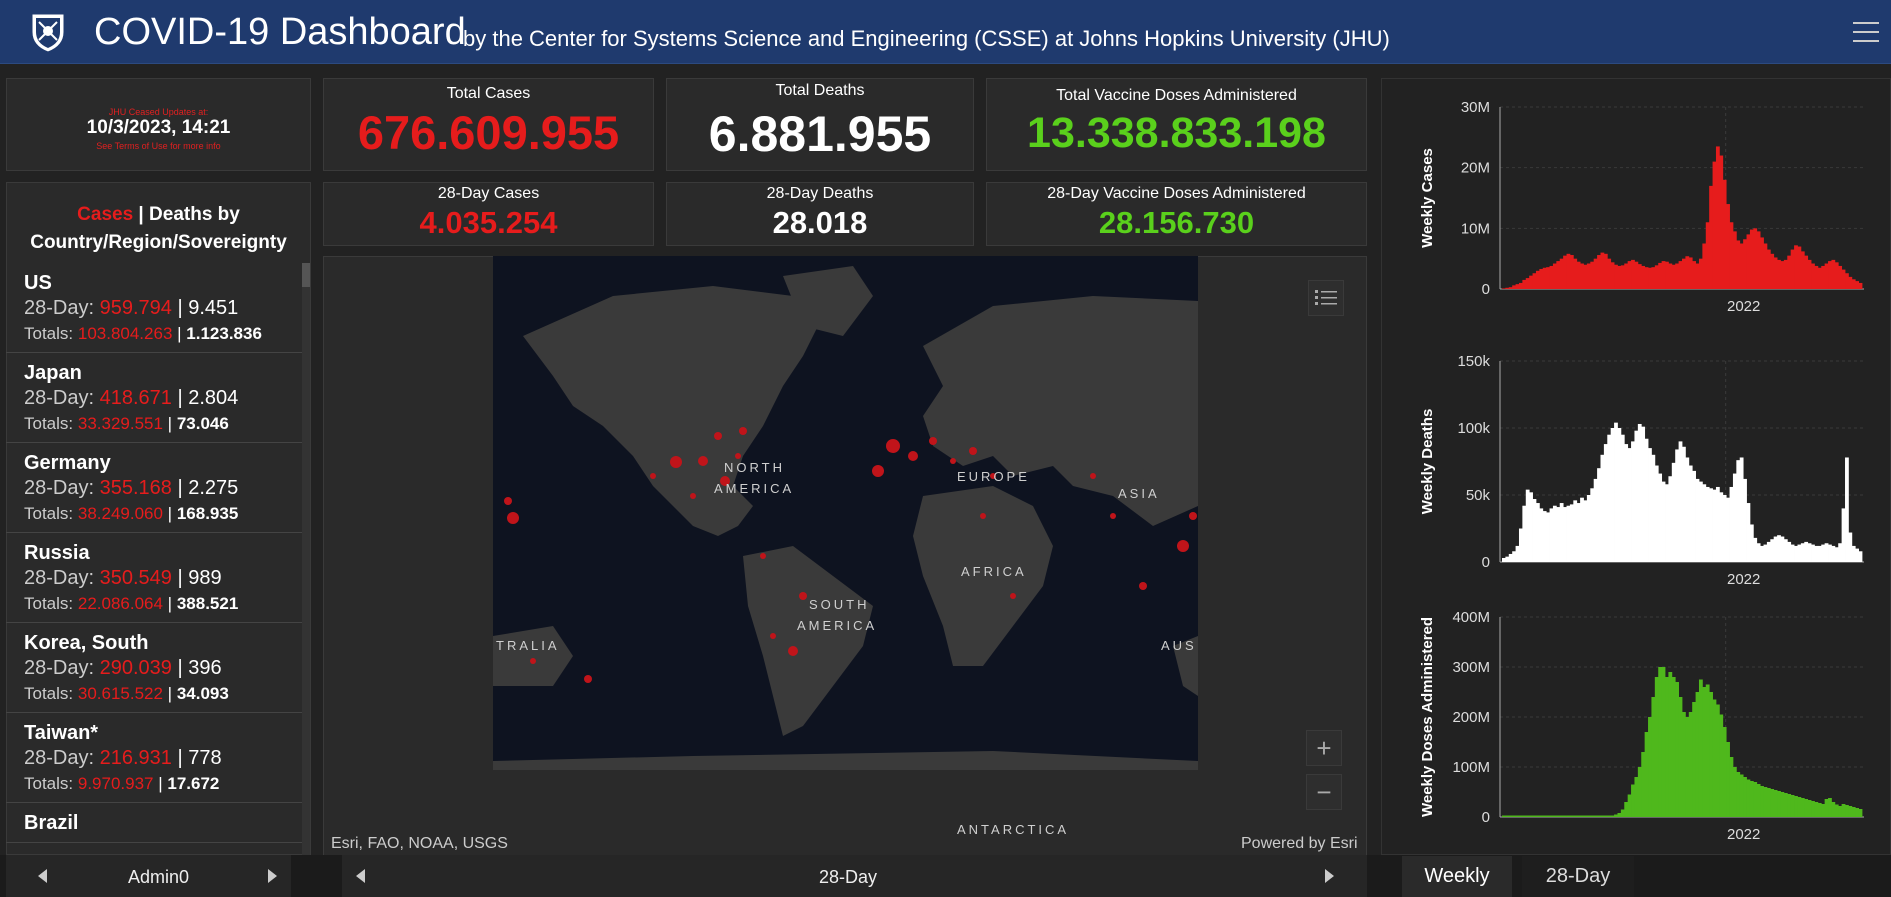 Image resolution: width=1891 pixels, height=897 pixels. Describe the element at coordinates (272, 876) in the screenshot. I see `left-pager-next-arrow-icon` at that location.